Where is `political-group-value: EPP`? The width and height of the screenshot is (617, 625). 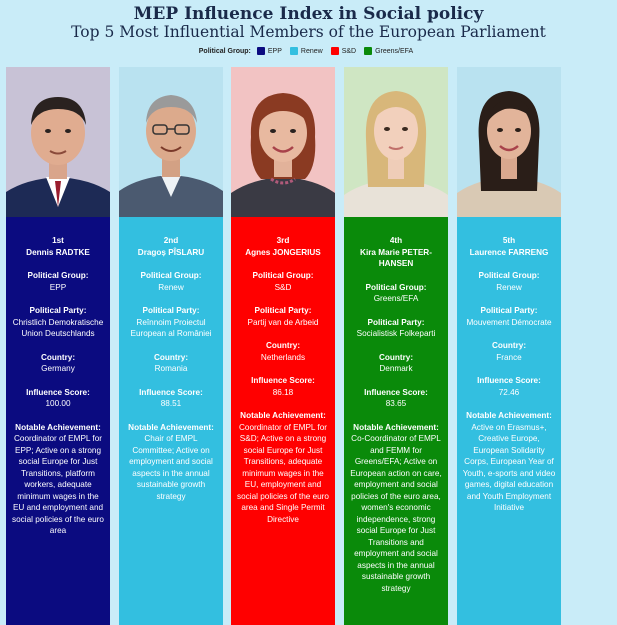 political-group-value: EPP is located at coordinates (58, 287).